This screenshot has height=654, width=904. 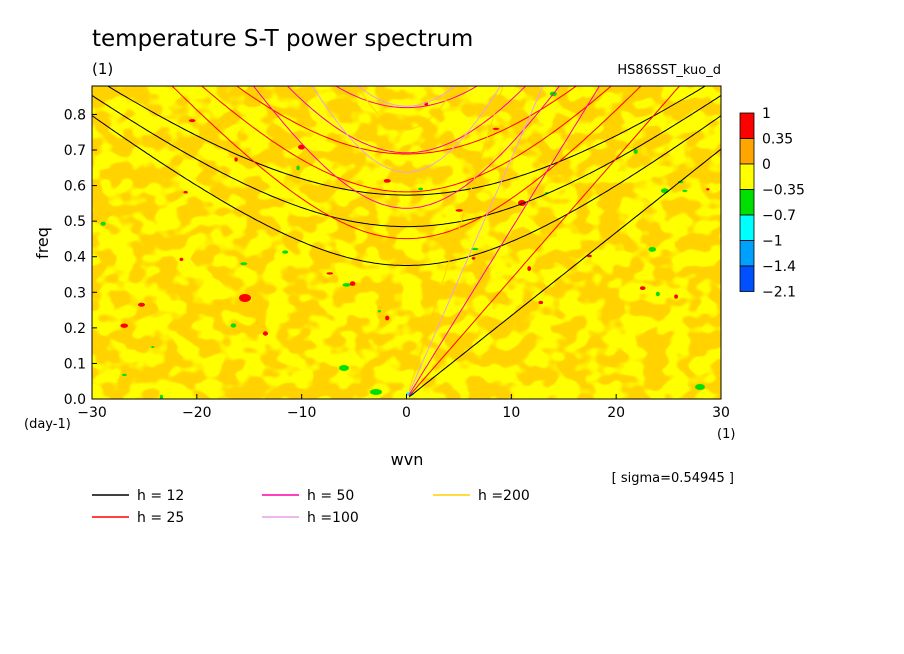 I want to click on y-tick-label: 0.2, so click(x=75, y=329).